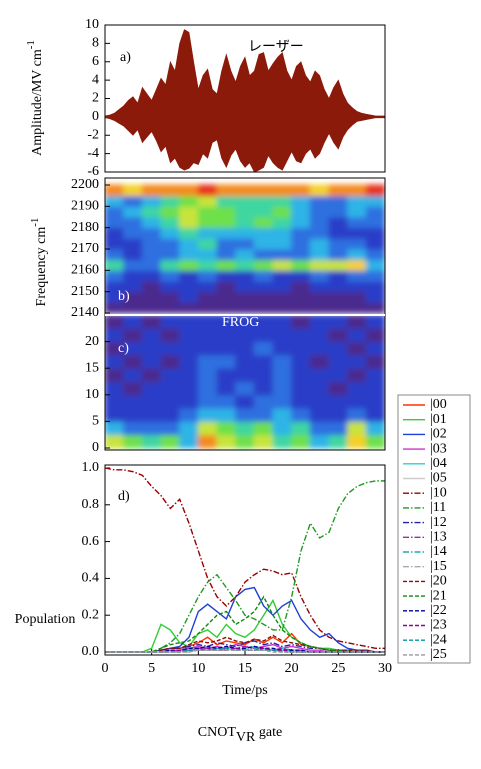 This screenshot has width=481, height=769. I want to click on x-tick-label: 0, so click(105, 668).